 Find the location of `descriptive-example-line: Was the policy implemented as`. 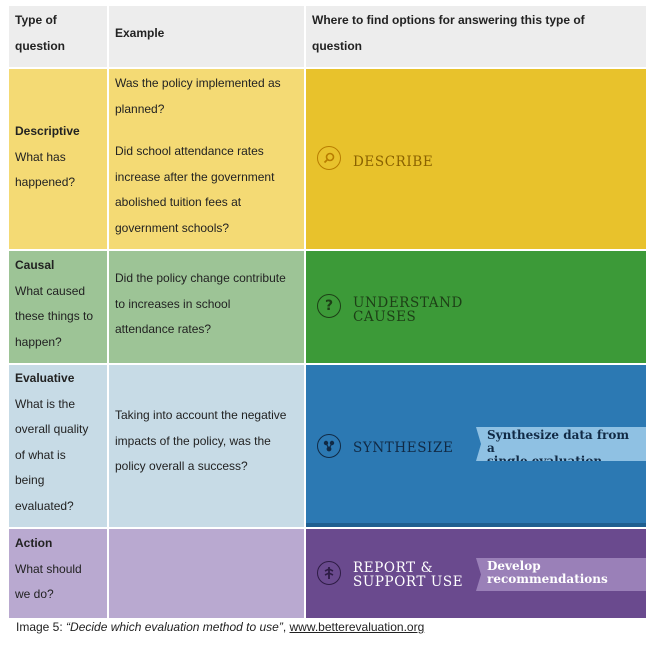

descriptive-example-line: Was the policy implemented as is located at coordinates (198, 83).